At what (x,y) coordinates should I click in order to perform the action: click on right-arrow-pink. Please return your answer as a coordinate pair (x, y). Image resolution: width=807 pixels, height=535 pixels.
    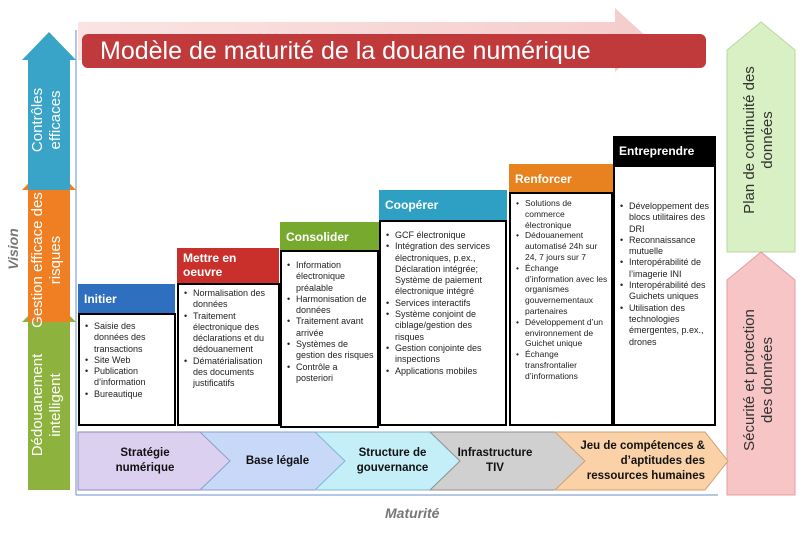
    Looking at the image, I should click on (761, 373).